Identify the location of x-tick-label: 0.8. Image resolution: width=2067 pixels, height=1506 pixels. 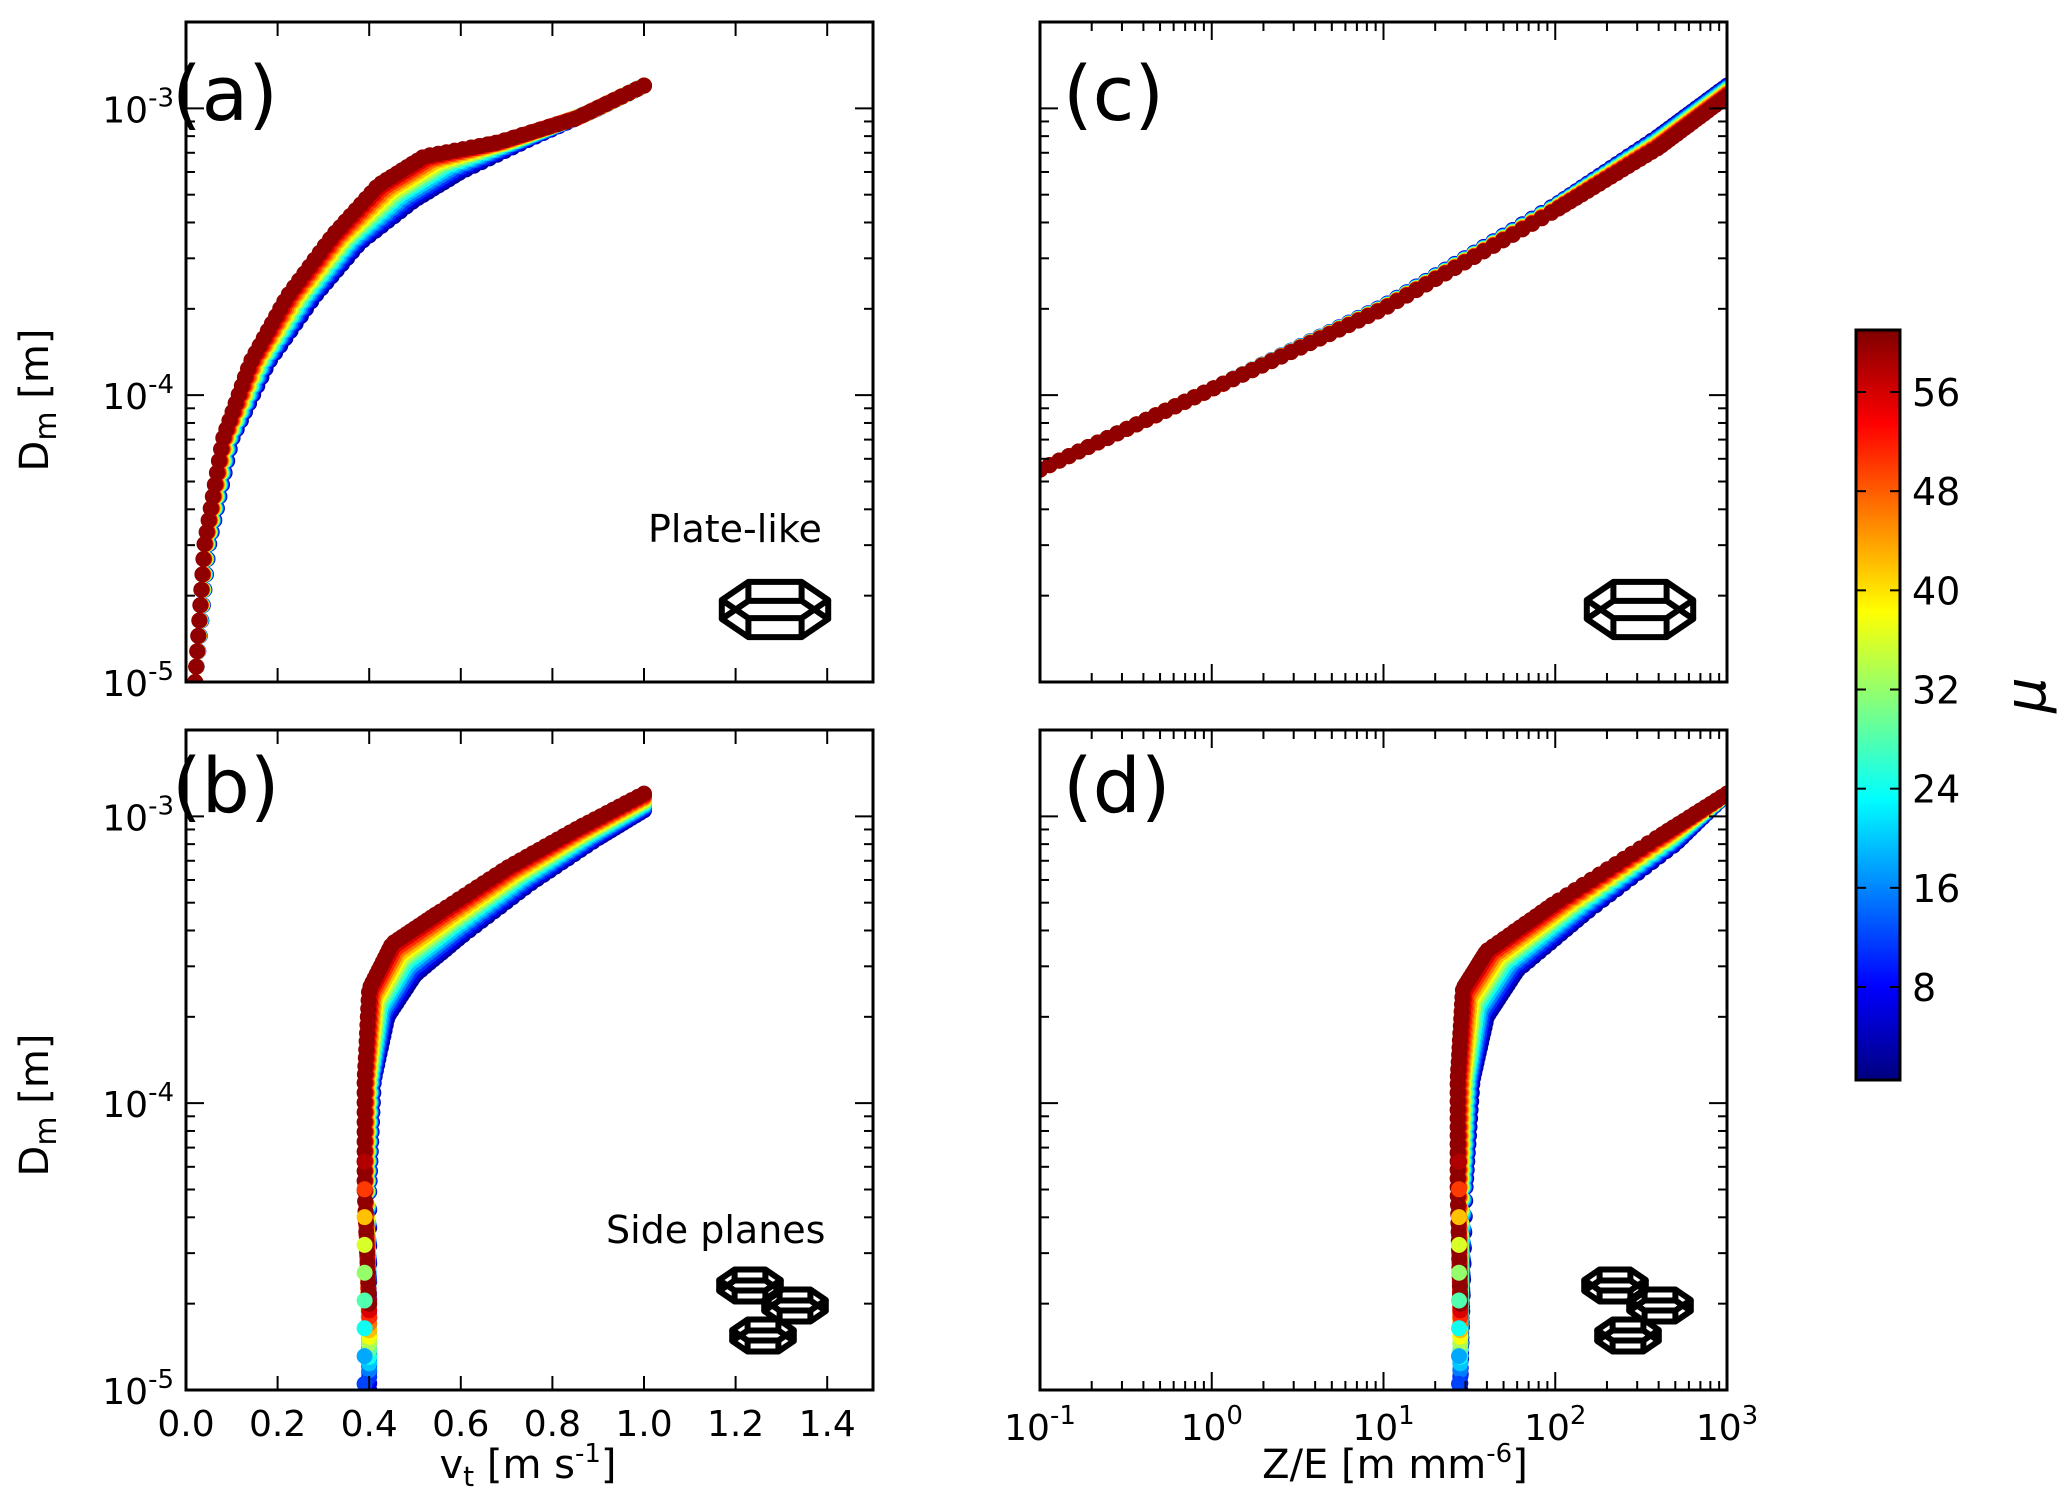
(552, 1424).